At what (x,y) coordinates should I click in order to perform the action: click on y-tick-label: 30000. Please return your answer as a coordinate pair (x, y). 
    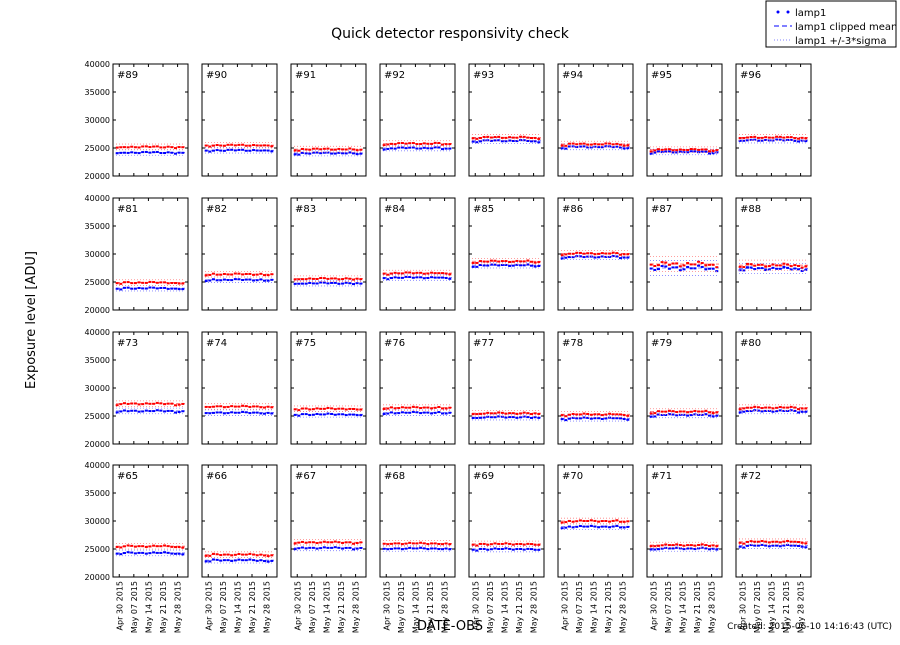
    Looking at the image, I should click on (97, 254).